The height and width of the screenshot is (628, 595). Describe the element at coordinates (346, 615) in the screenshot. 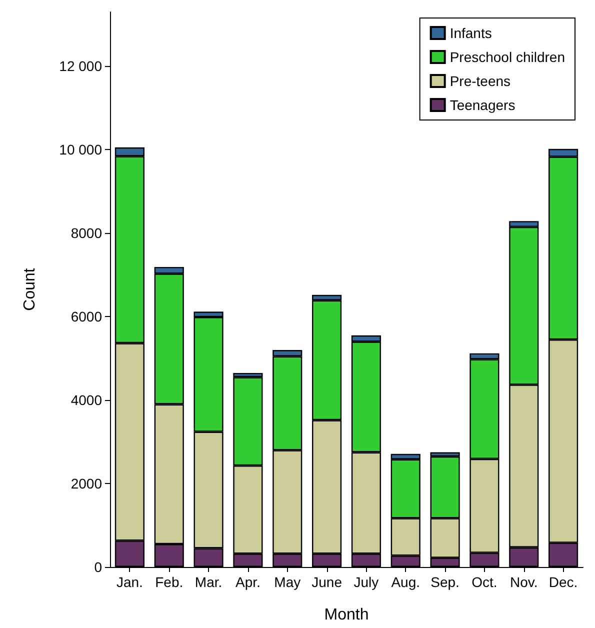

I see `x-axis-title: Month` at that location.